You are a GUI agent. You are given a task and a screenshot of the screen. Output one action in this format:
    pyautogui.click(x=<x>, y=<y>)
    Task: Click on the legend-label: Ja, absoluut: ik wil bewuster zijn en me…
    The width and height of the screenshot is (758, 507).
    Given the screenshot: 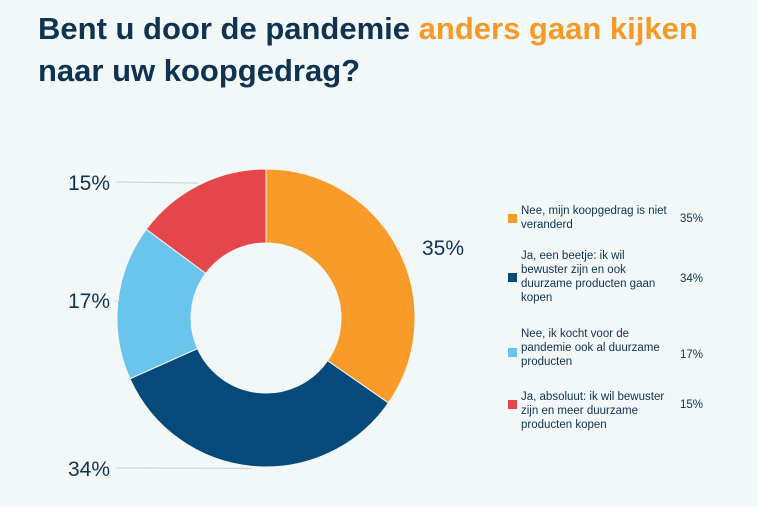 What is the action you would take?
    pyautogui.click(x=593, y=411)
    